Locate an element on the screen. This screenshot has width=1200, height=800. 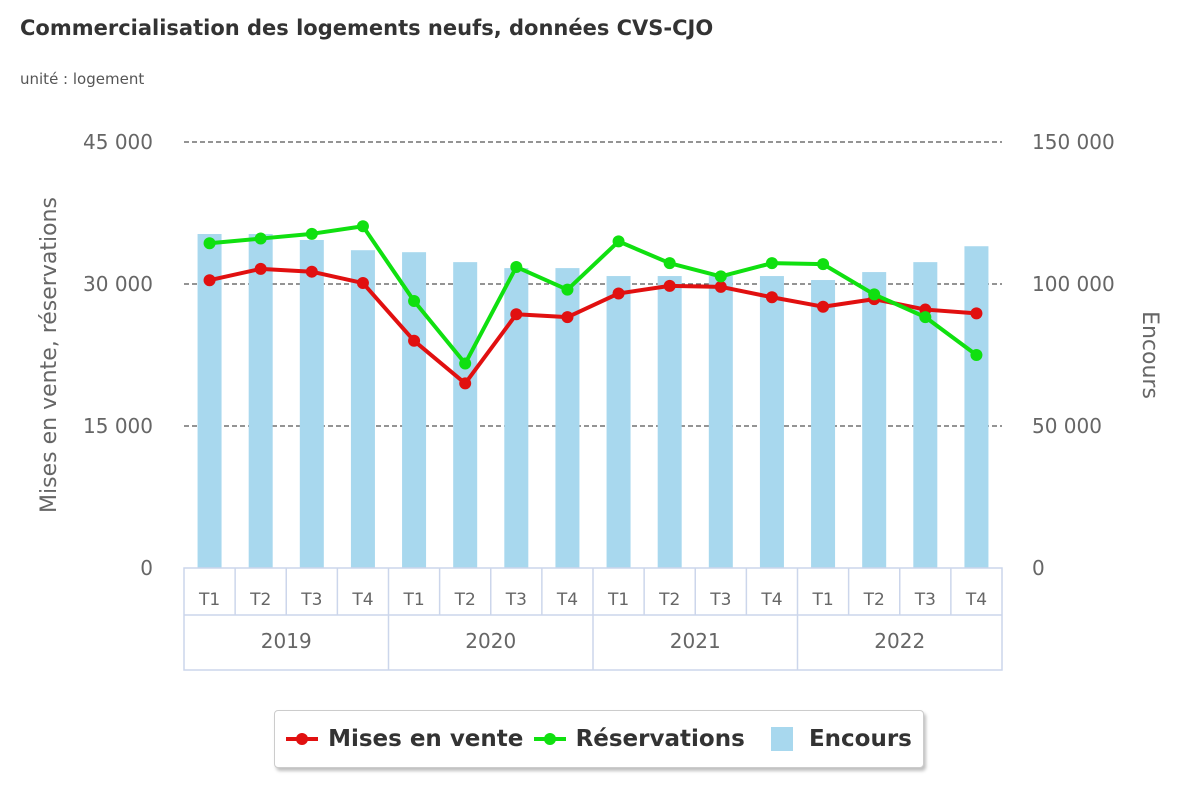
y-right-tick-label: 50 000 is located at coordinates (1067, 426).